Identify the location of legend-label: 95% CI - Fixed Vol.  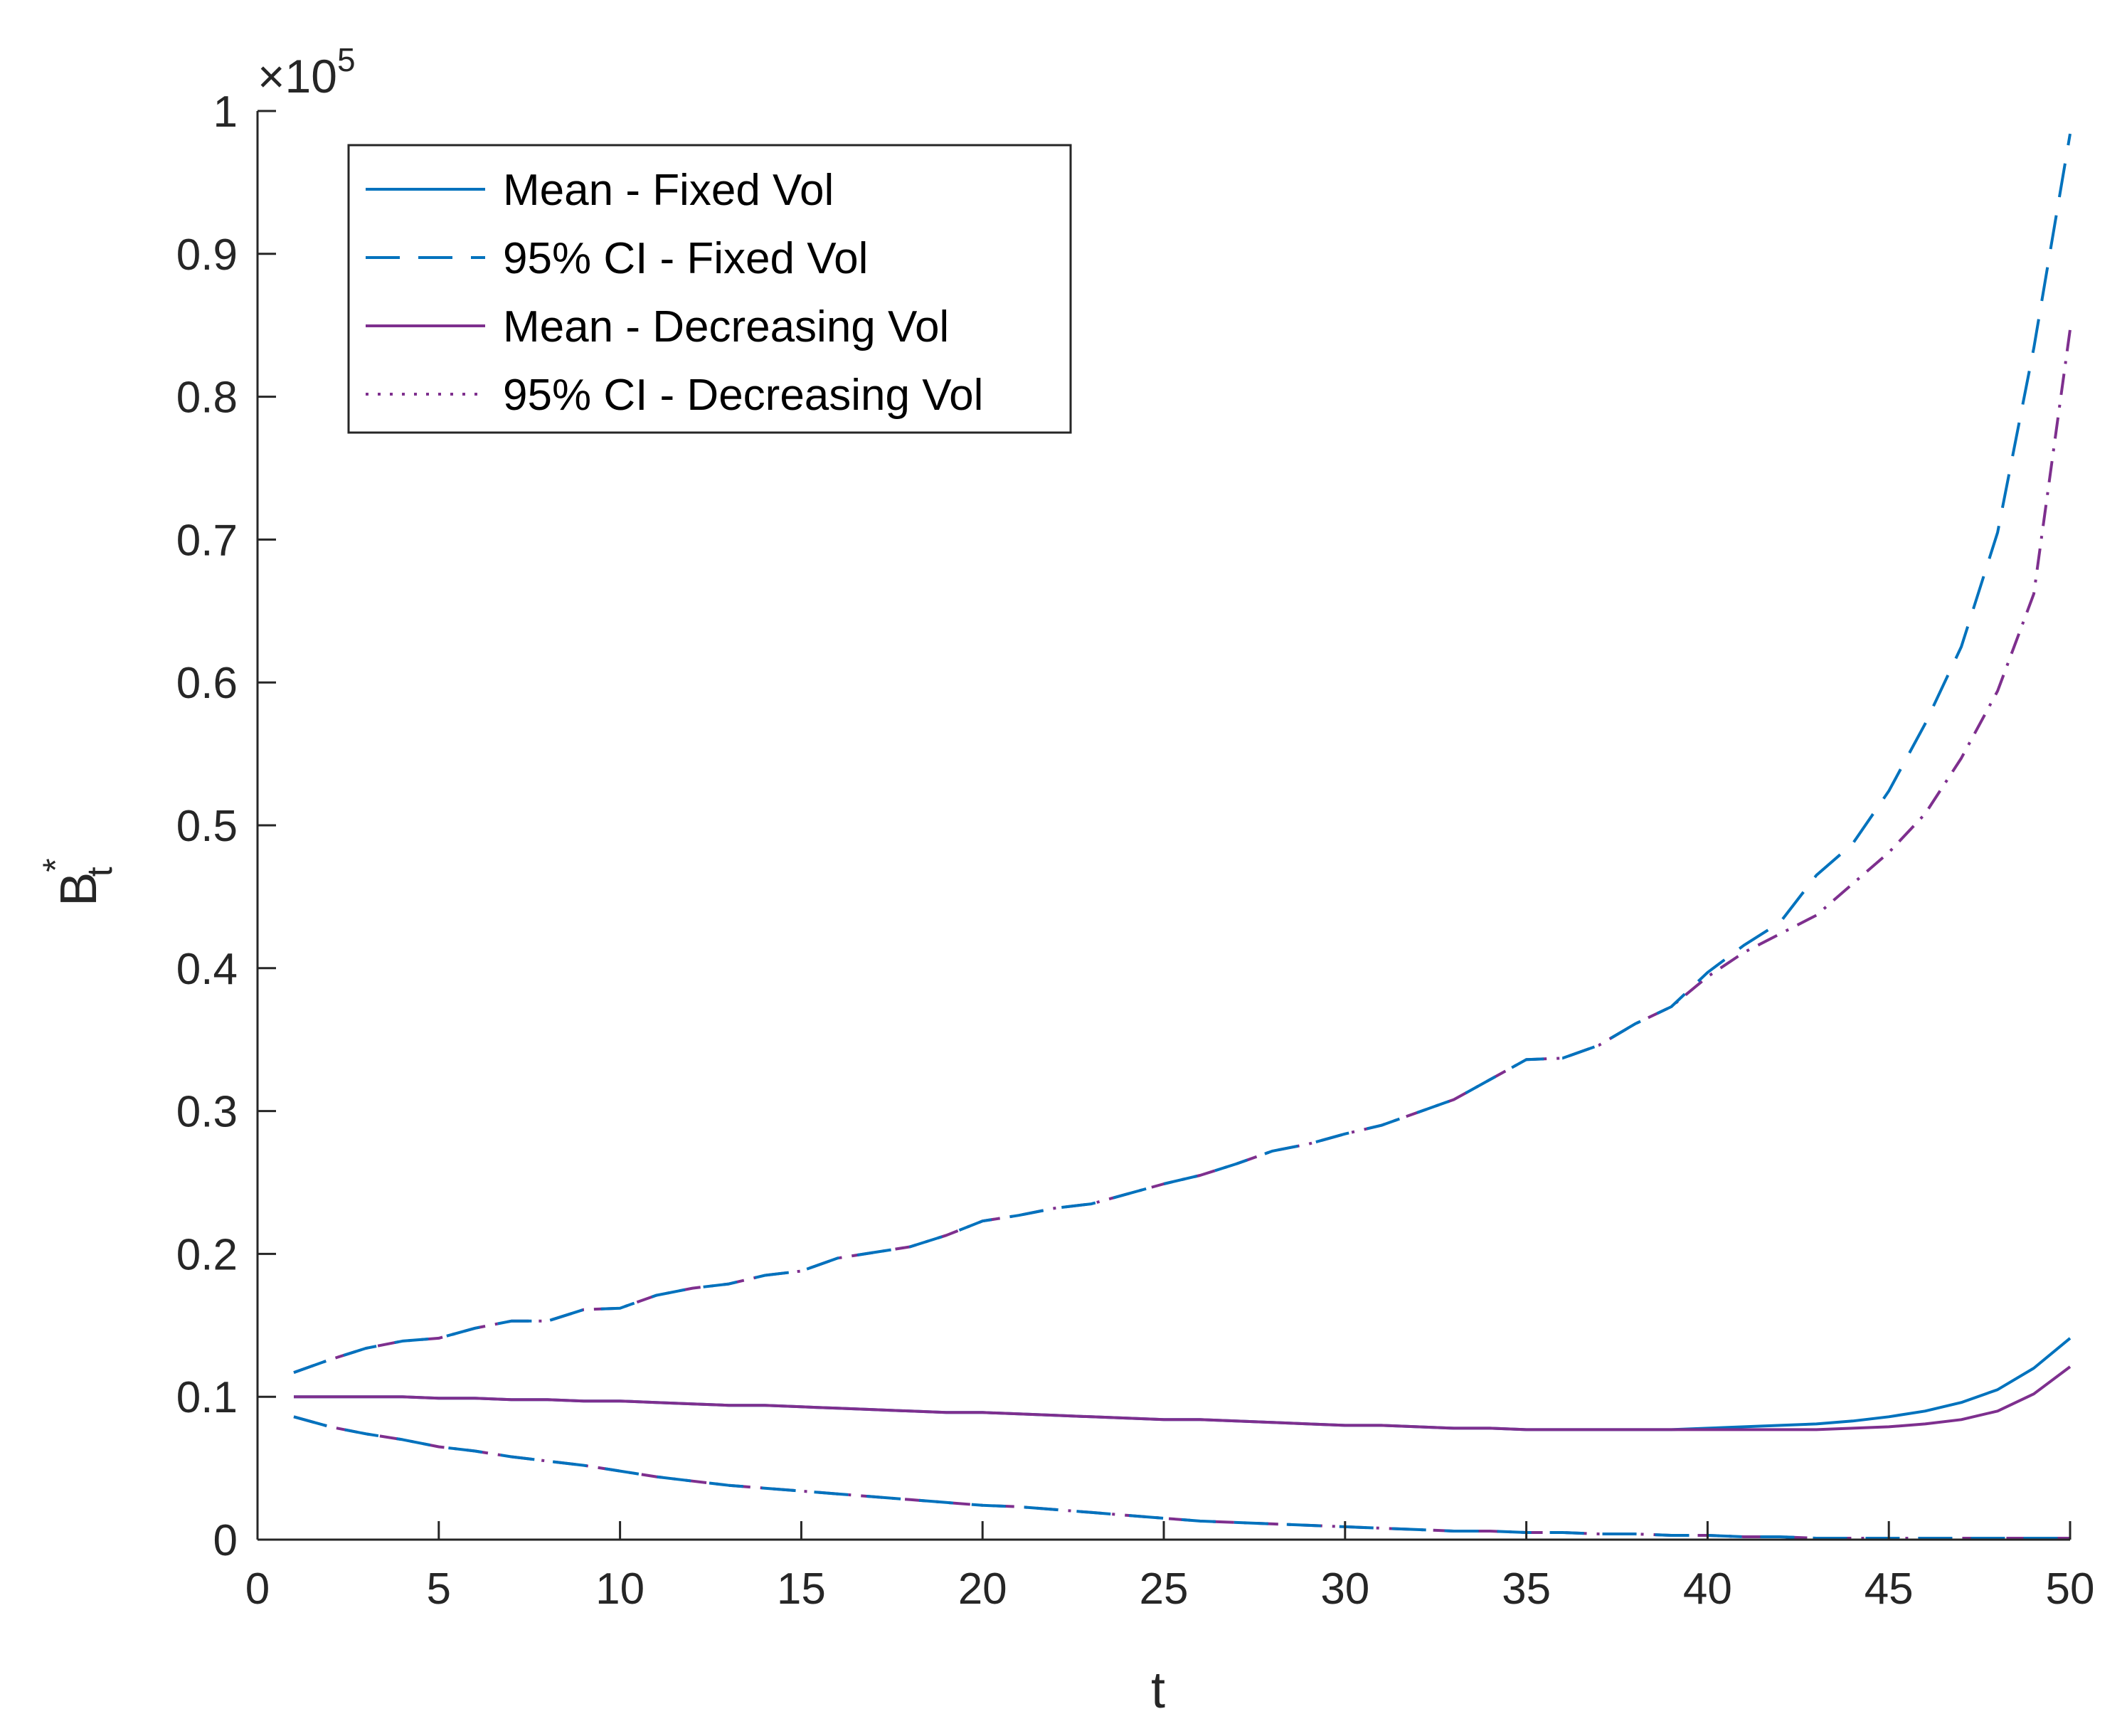
(685, 259).